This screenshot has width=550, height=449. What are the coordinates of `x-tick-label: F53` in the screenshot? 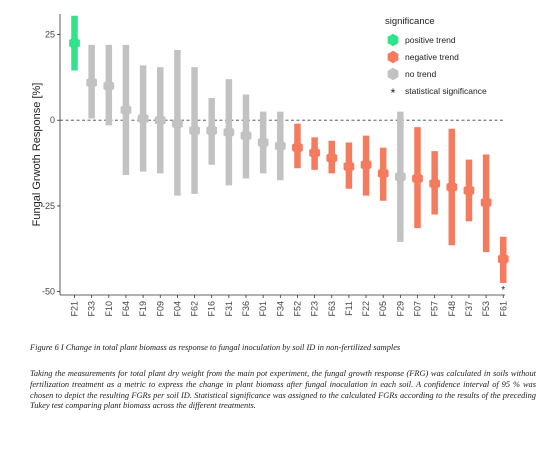 It's located at (486, 309).